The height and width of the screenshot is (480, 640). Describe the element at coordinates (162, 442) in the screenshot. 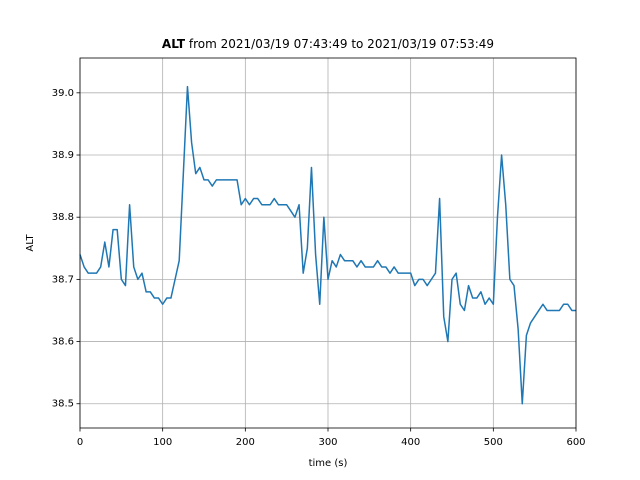

I see `x-tick-label: 100` at that location.